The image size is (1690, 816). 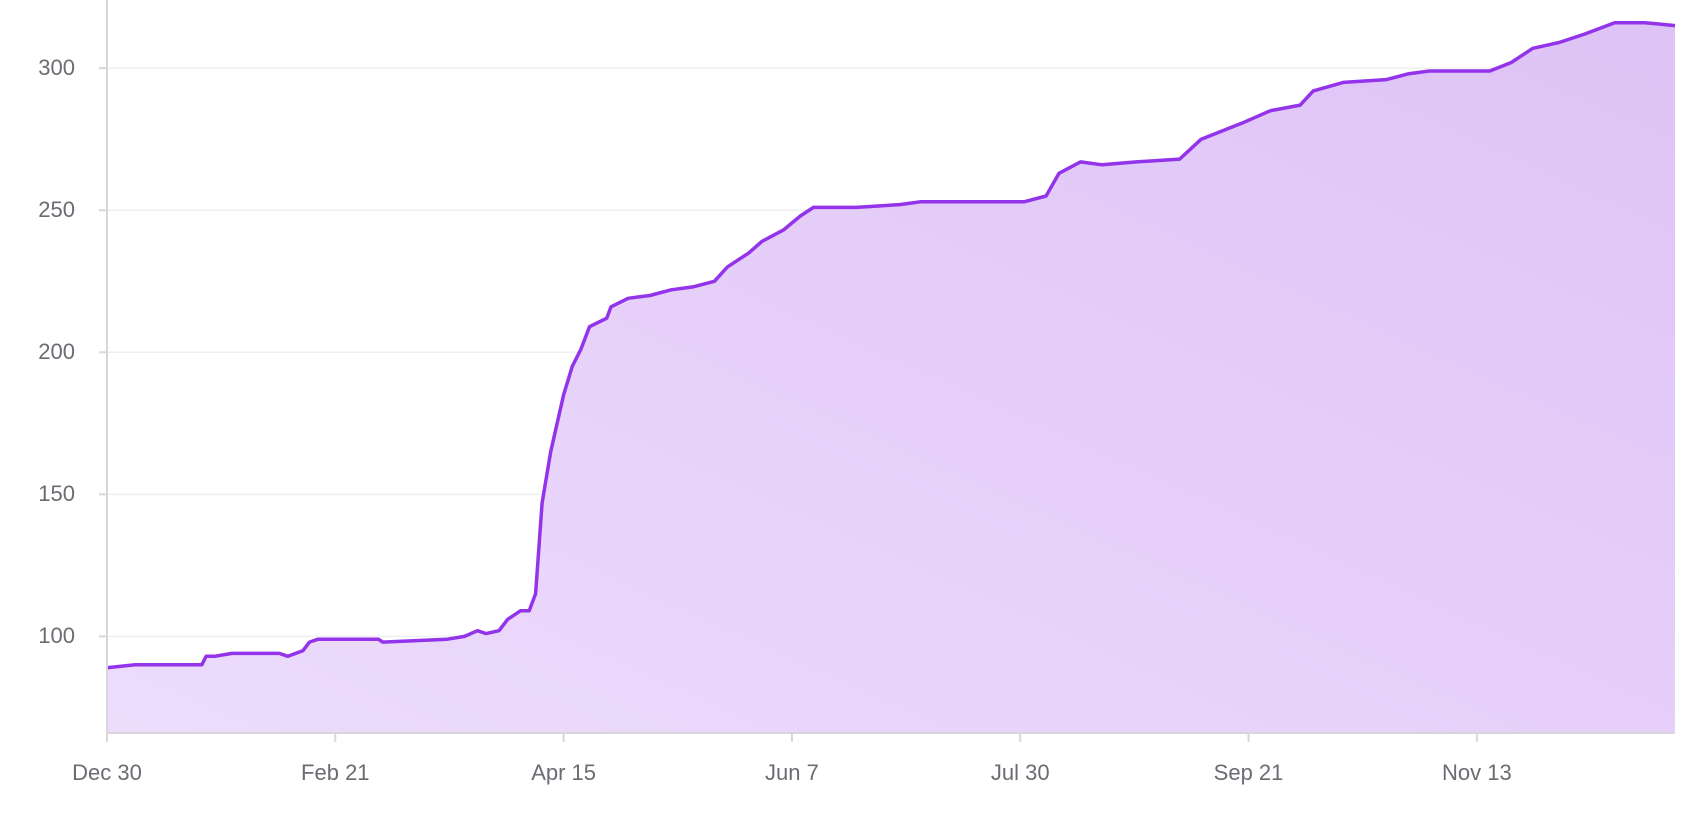 I want to click on x-tick-label: Jun 7, so click(x=792, y=772).